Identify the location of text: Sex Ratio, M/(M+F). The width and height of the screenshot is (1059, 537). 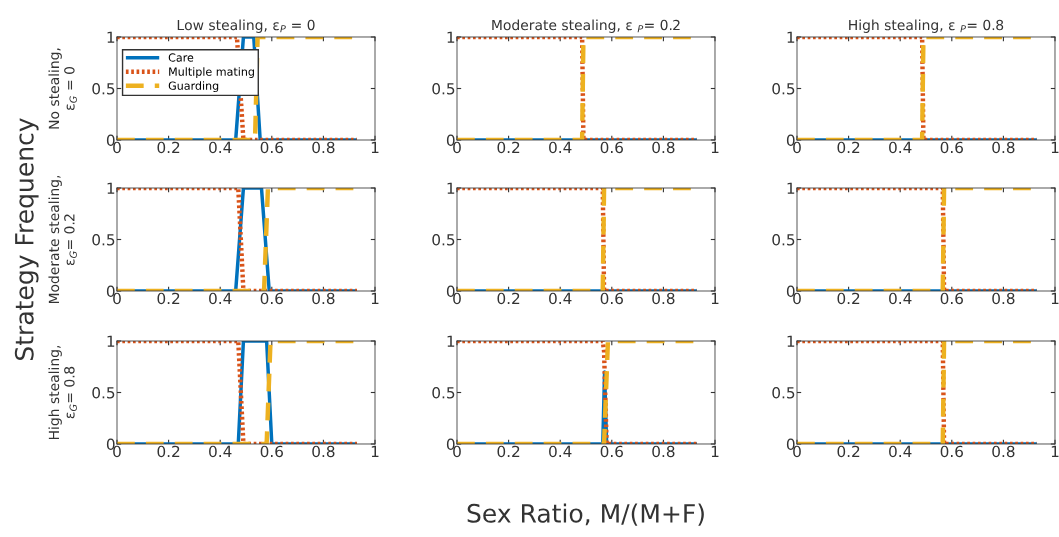
(585, 514).